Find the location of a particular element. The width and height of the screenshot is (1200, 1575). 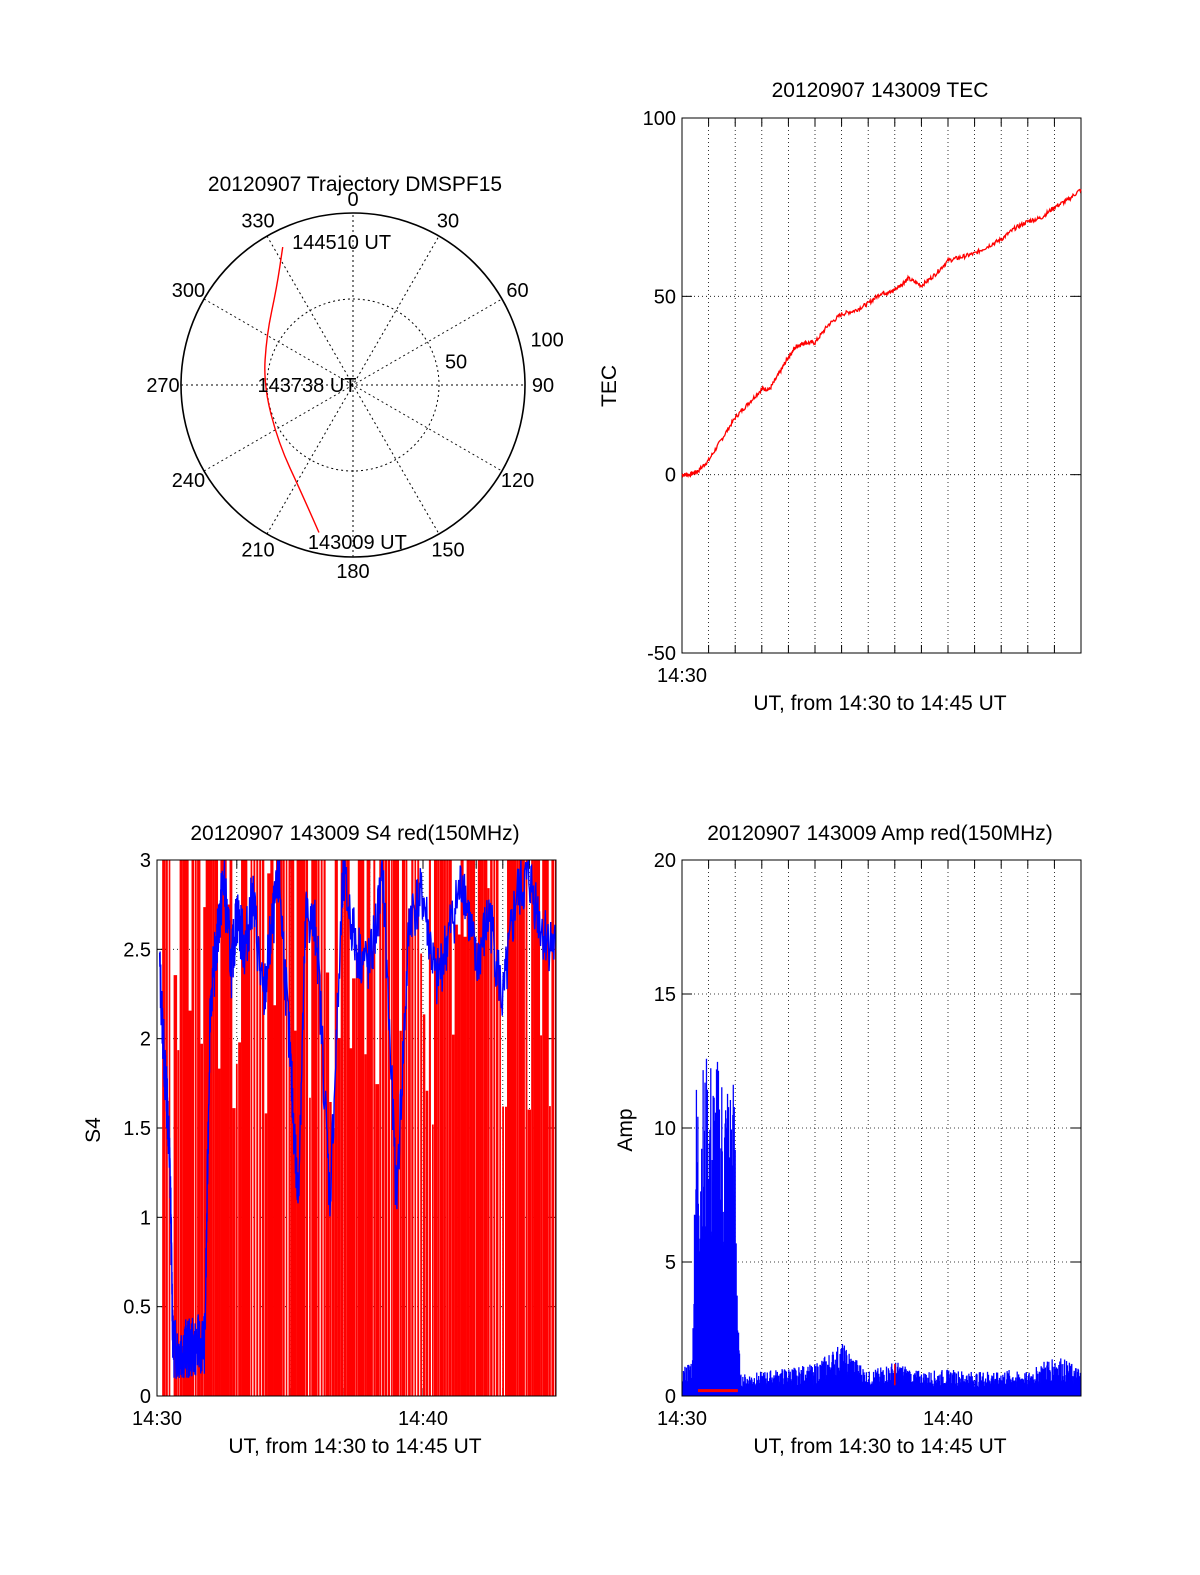

polar-azimuth-label: 60 is located at coordinates (517, 291).